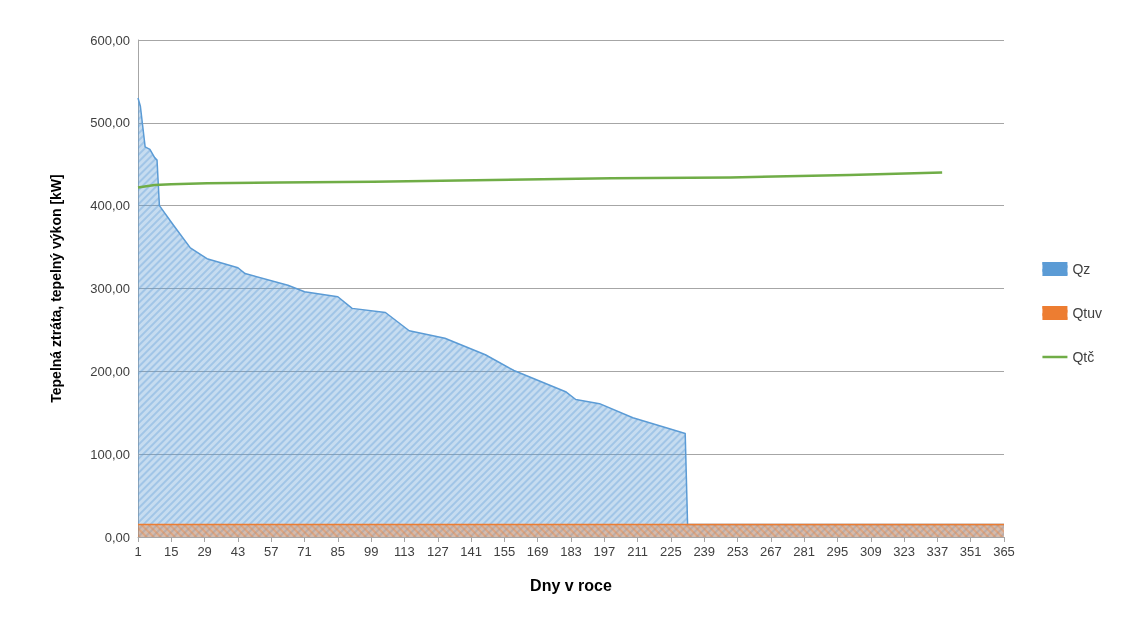  I want to click on x-tick-label: 337, so click(937, 551).